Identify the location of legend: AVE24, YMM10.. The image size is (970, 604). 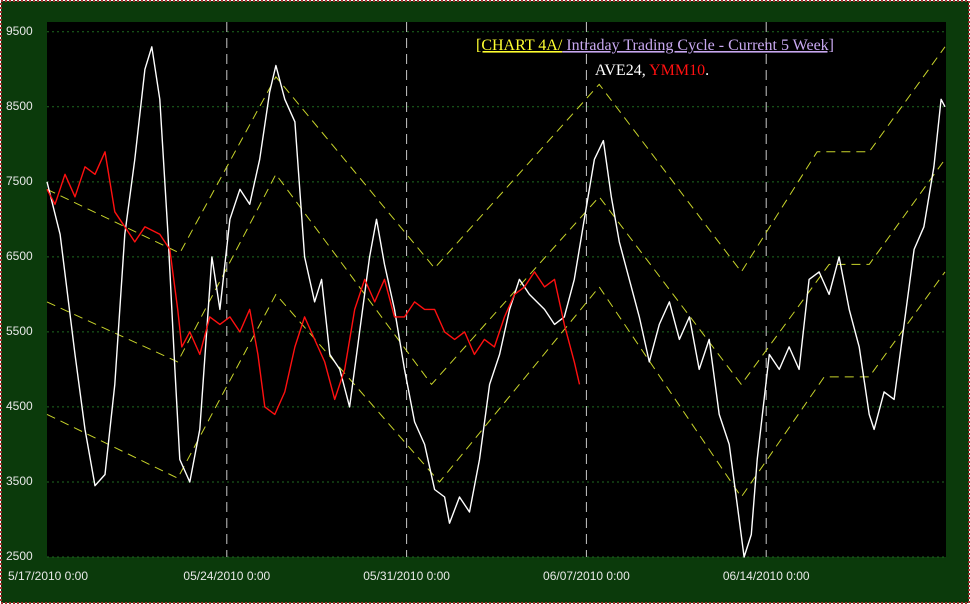
(652, 70).